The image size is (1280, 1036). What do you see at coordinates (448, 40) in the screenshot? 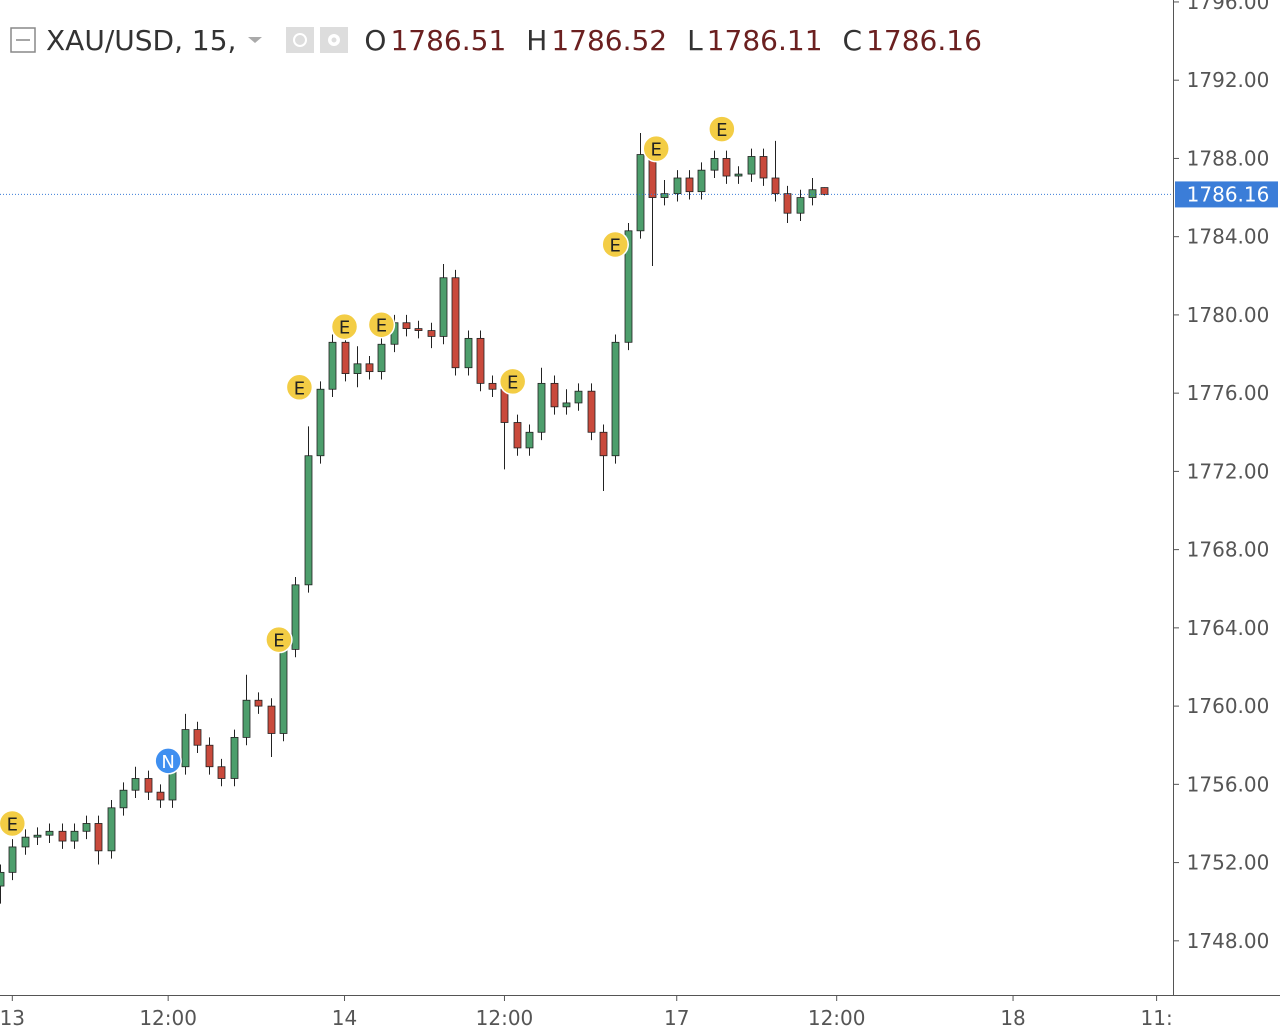
I see `ohlc-value: 1786.51` at bounding box center [448, 40].